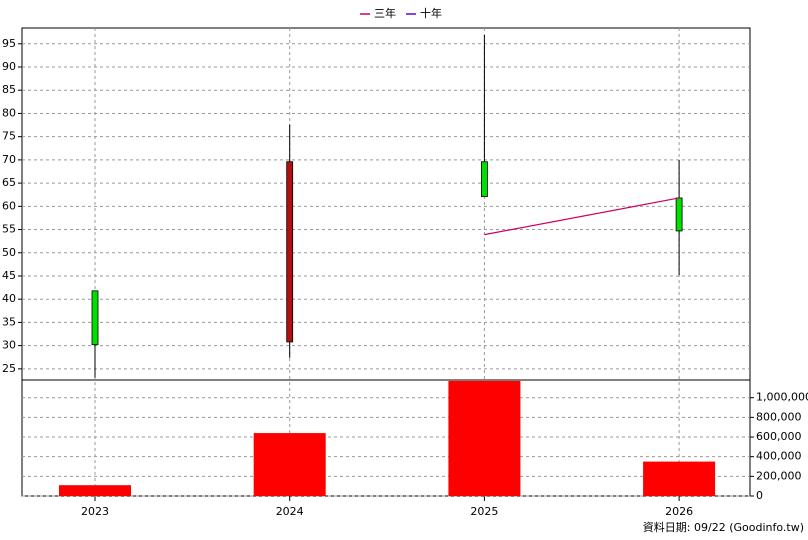  Describe the element at coordinates (431, 13) in the screenshot. I see `legend-label: 十年` at that location.